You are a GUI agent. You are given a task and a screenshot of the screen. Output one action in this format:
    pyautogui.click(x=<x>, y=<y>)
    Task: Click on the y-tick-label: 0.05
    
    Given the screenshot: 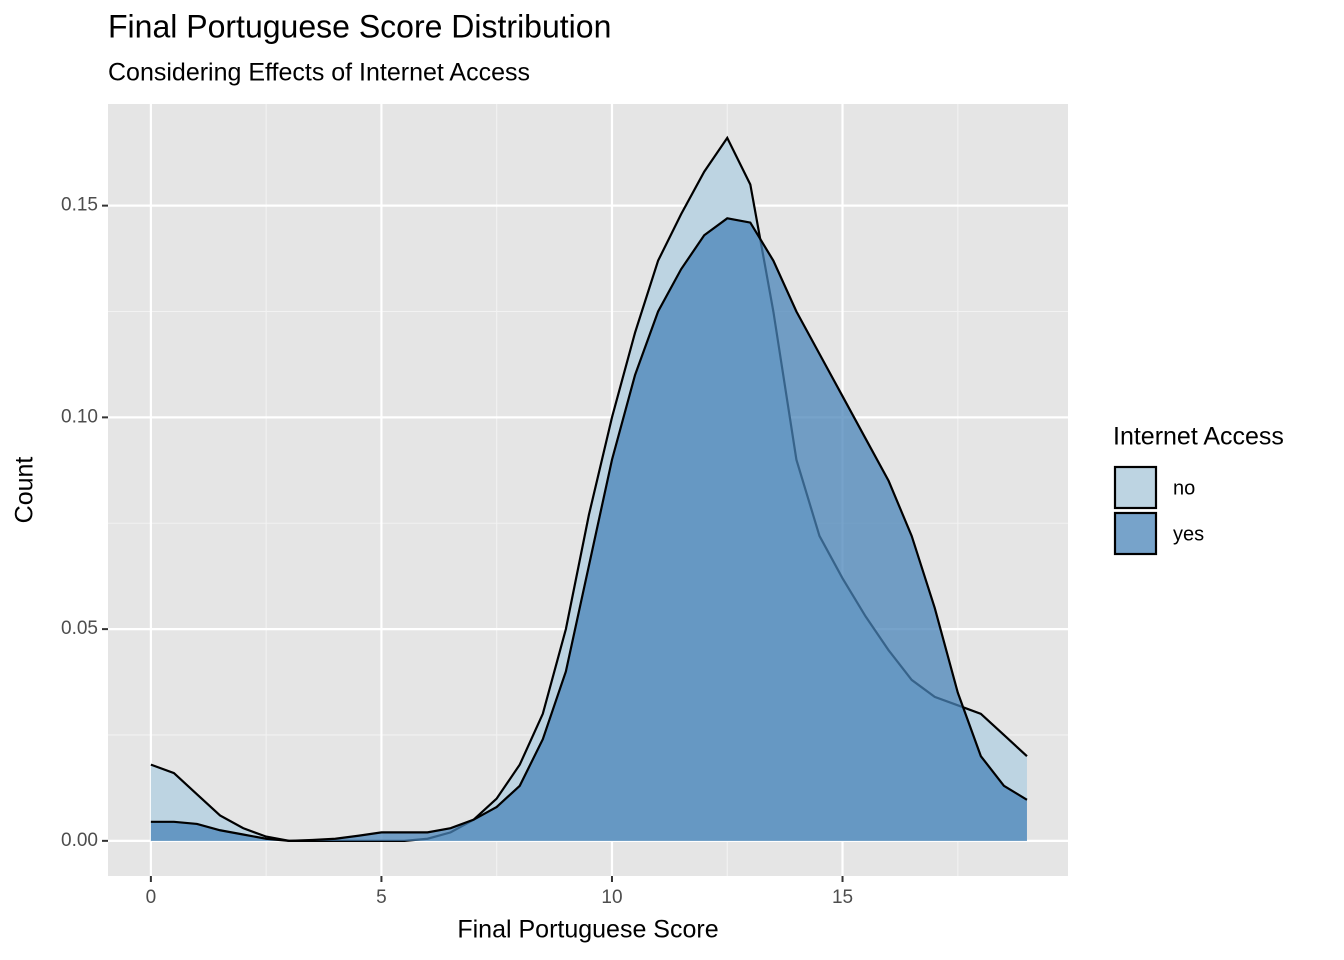 What is the action you would take?
    pyautogui.click(x=79, y=628)
    